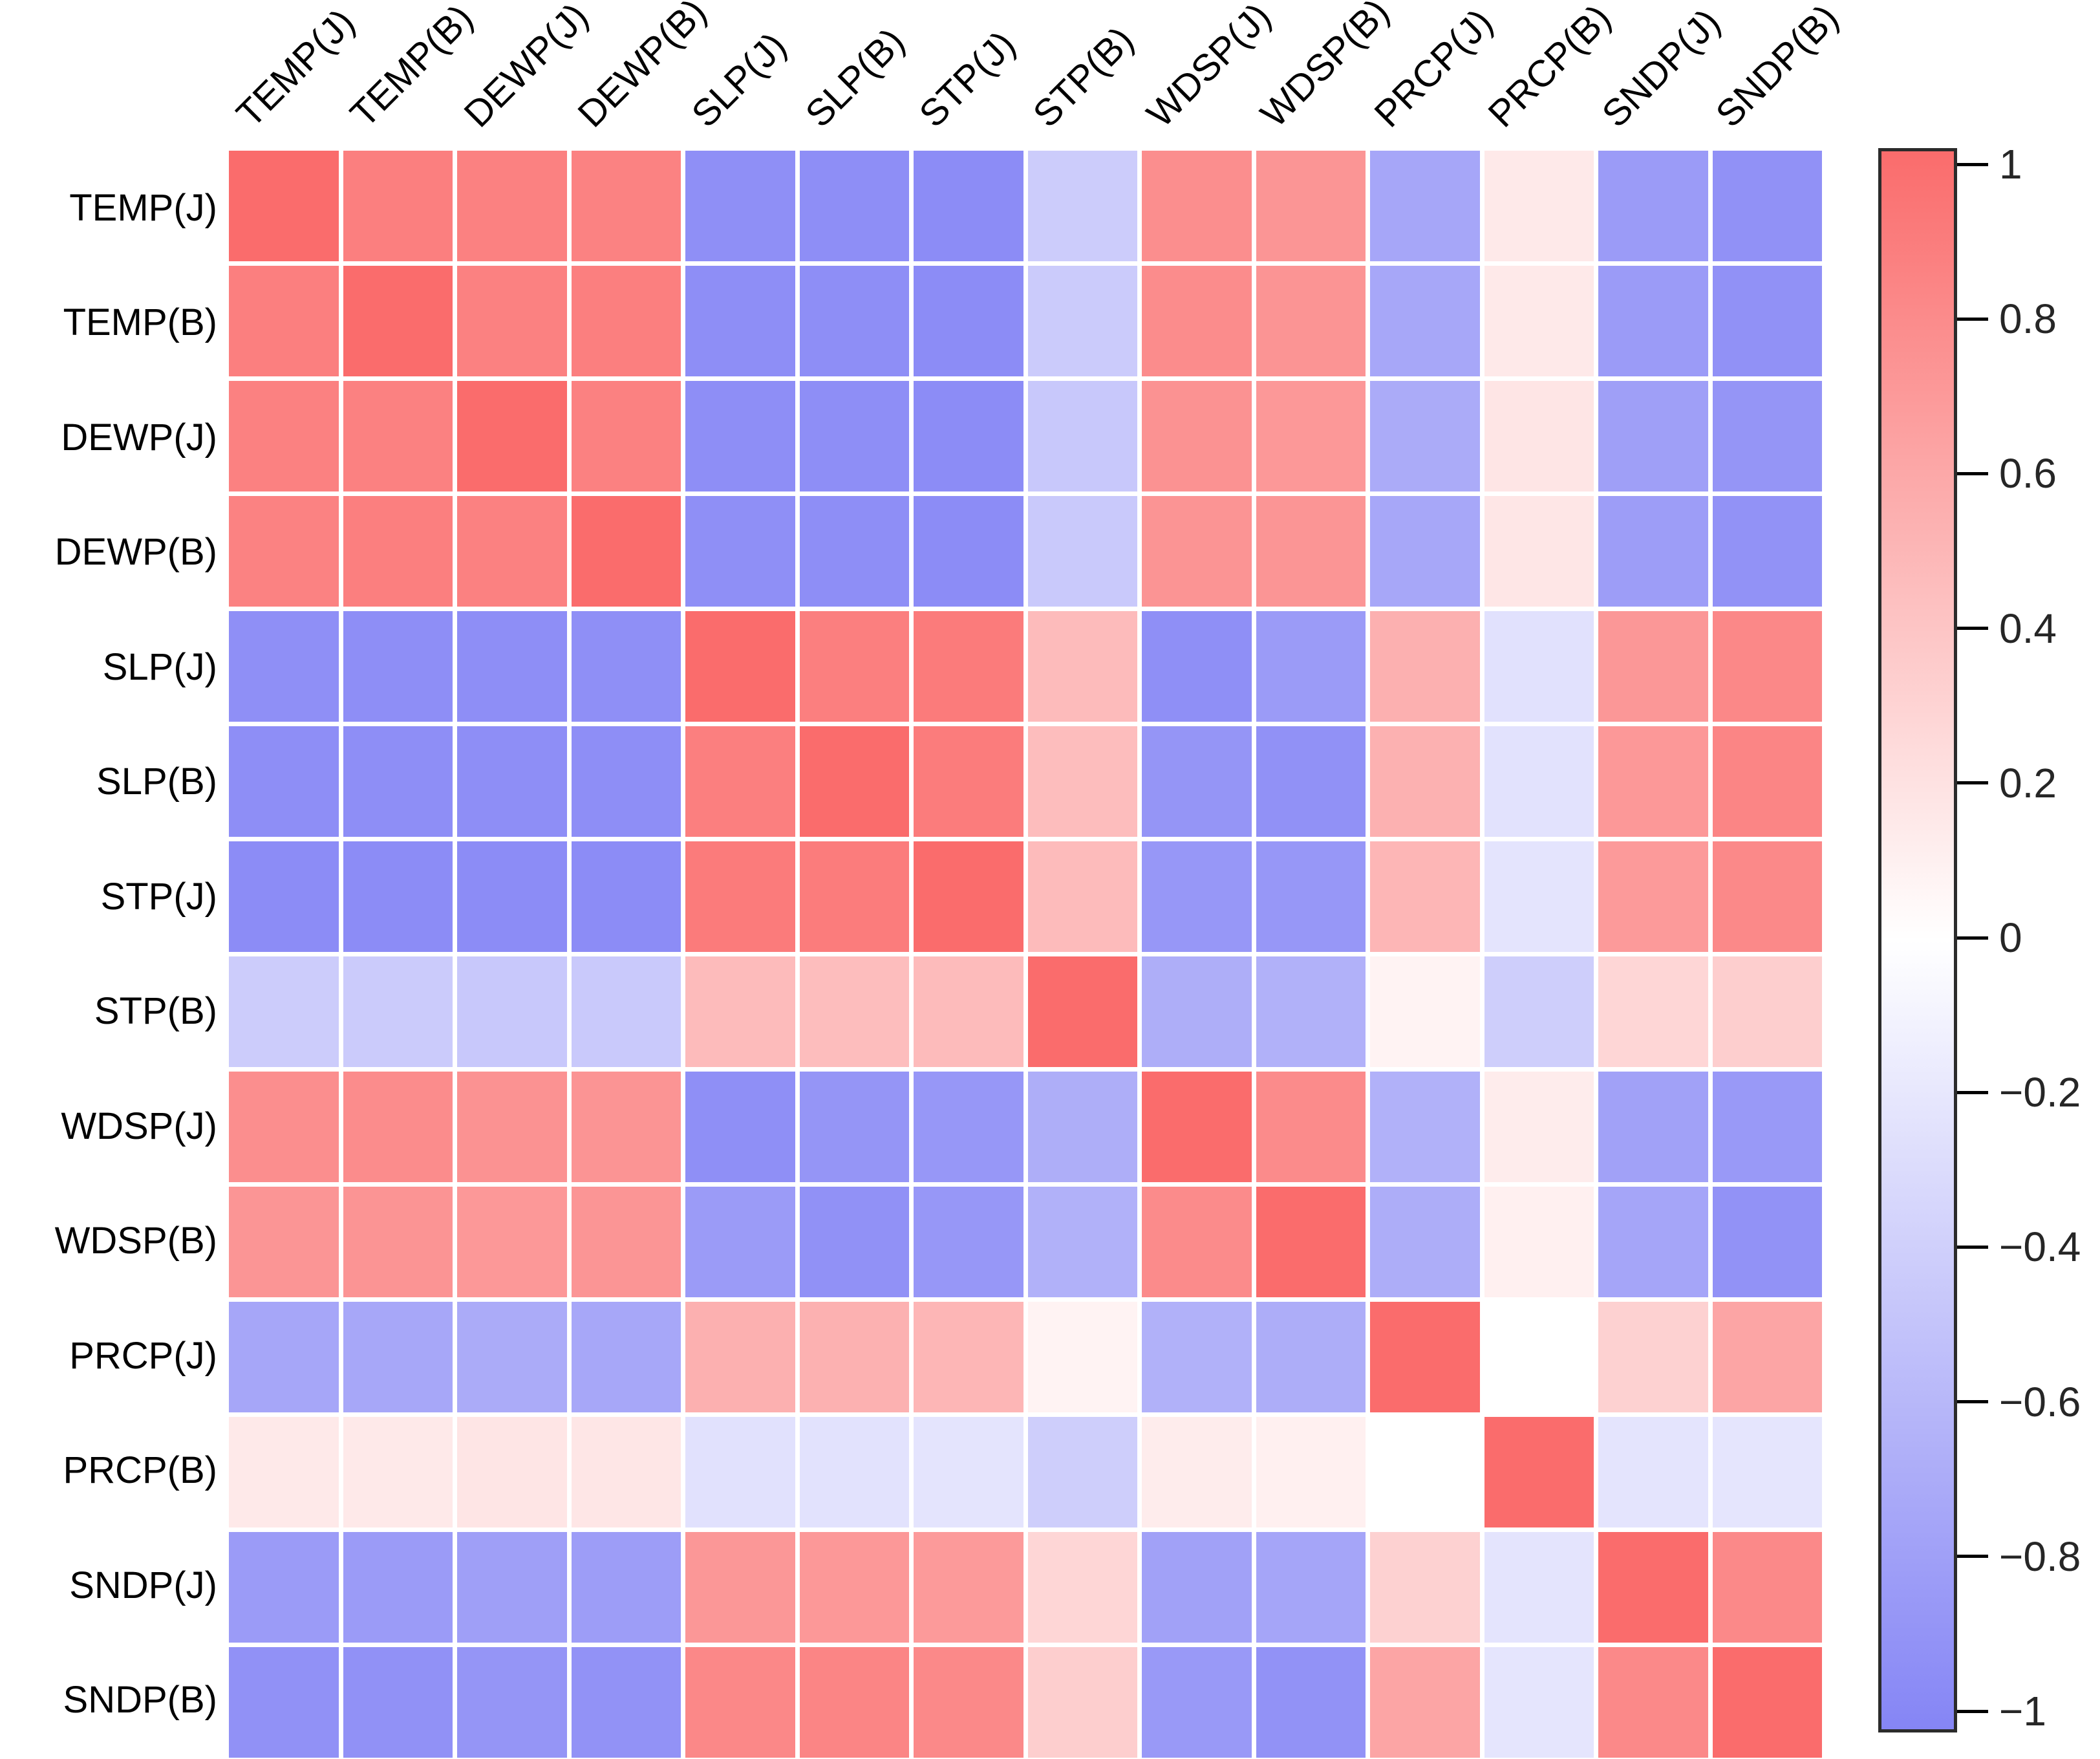 The height and width of the screenshot is (1759, 2100). What do you see at coordinates (2040, 1556) in the screenshot?
I see `colorbar-tick-label: −0.8` at bounding box center [2040, 1556].